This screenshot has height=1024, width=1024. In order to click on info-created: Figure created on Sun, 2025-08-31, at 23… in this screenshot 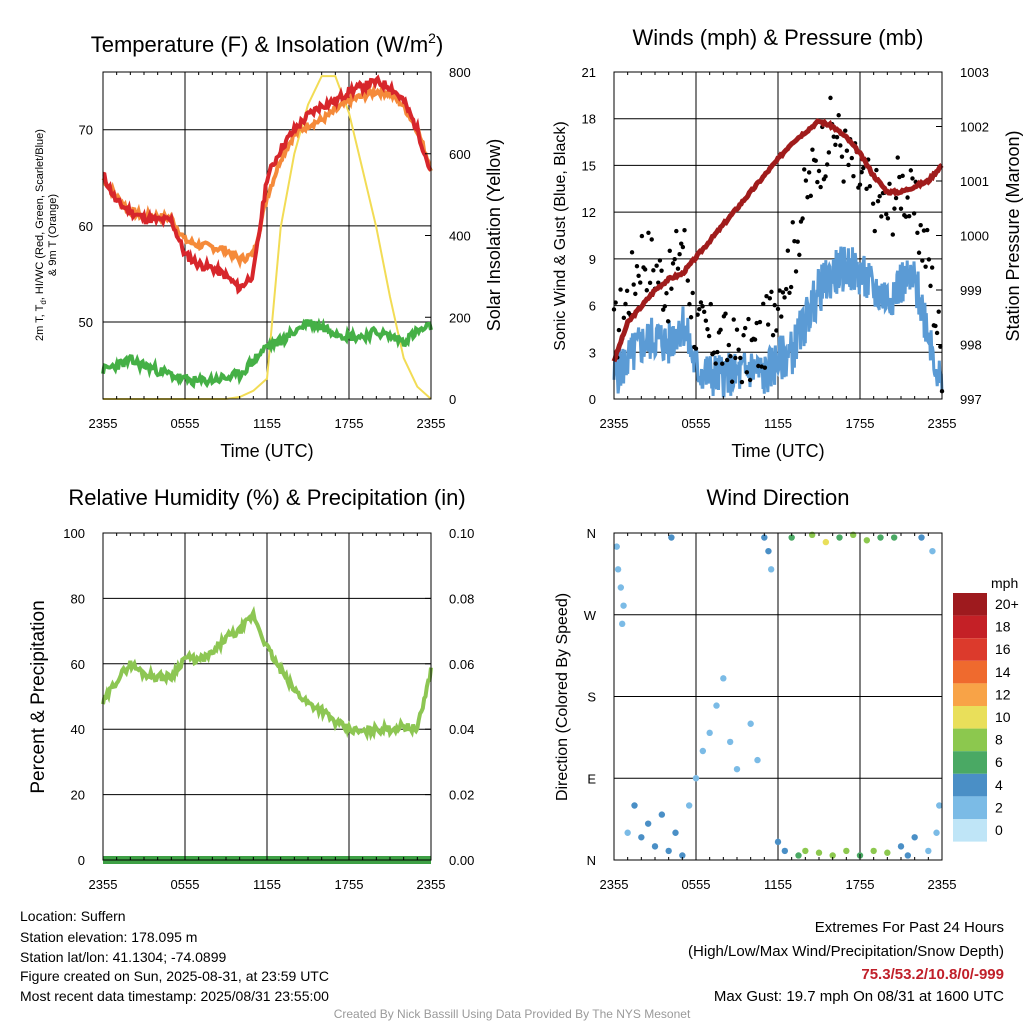, I will do `click(174, 976)`.